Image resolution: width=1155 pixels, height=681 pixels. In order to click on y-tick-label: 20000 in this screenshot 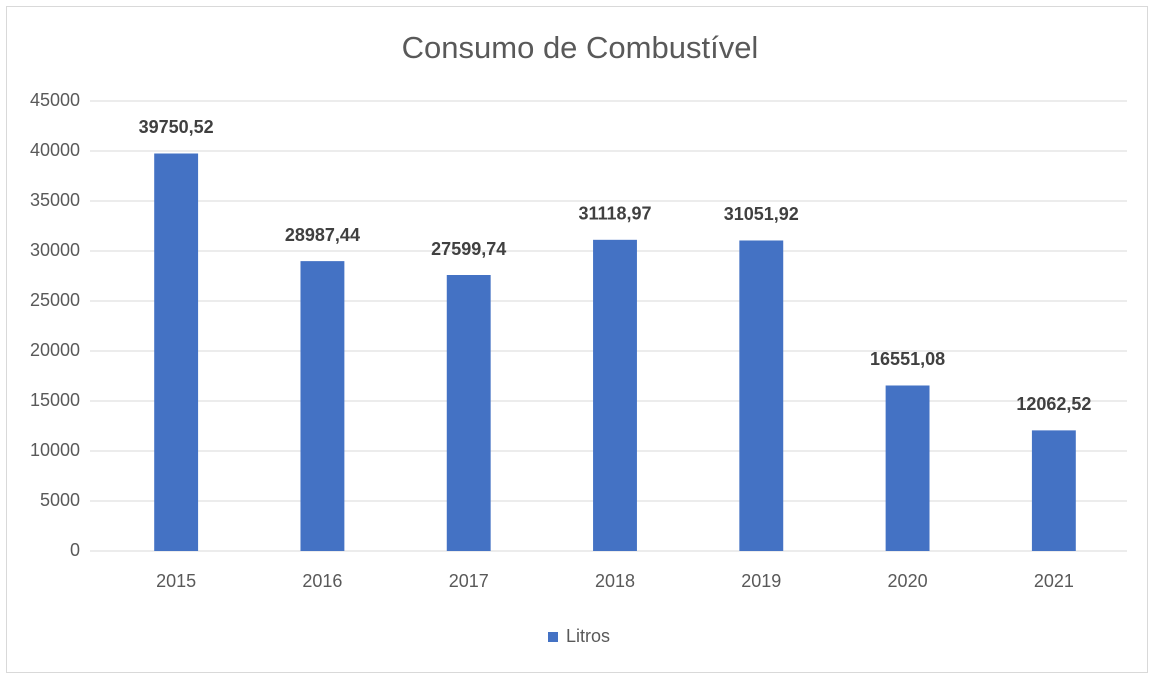, I will do `click(55, 350)`.